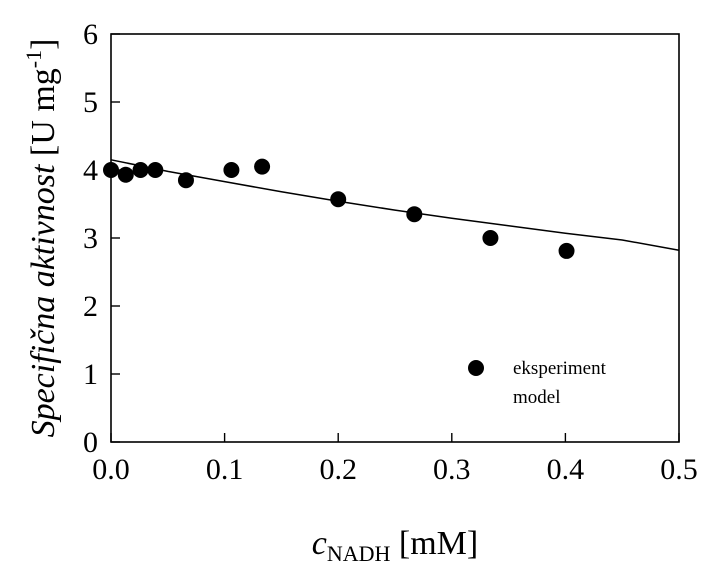 This screenshot has width=702, height=567. Describe the element at coordinates (33, 59) in the screenshot. I see `y-axis-superscript: -1` at that location.